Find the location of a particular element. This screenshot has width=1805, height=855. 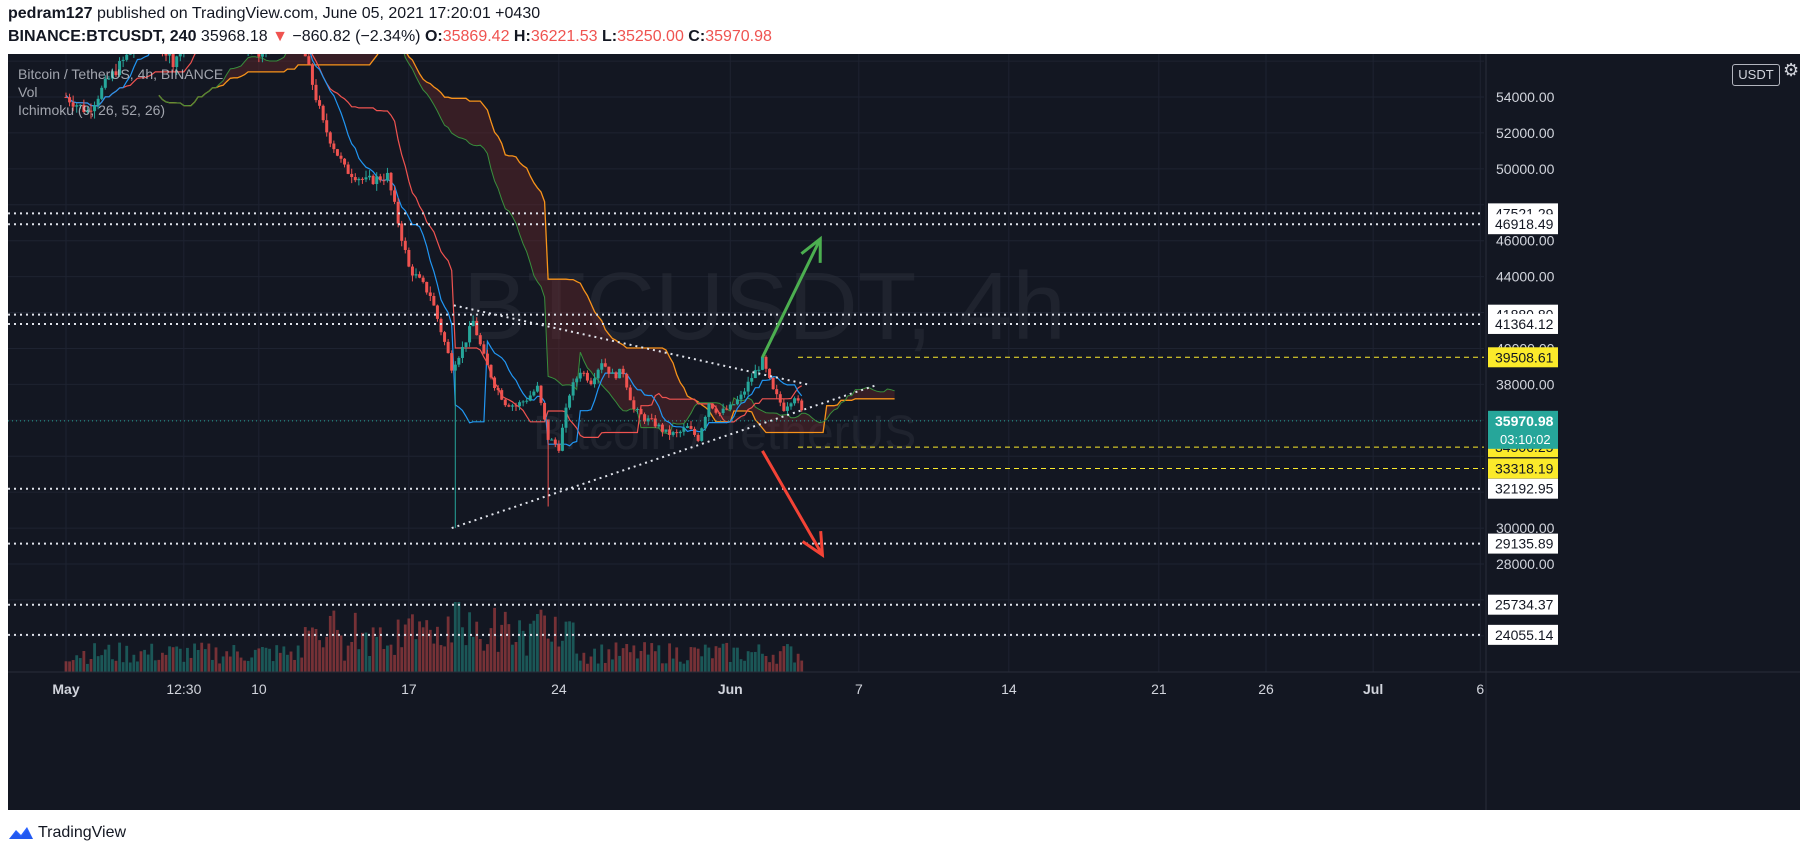

x-tick-label: 21 is located at coordinates (1159, 689).